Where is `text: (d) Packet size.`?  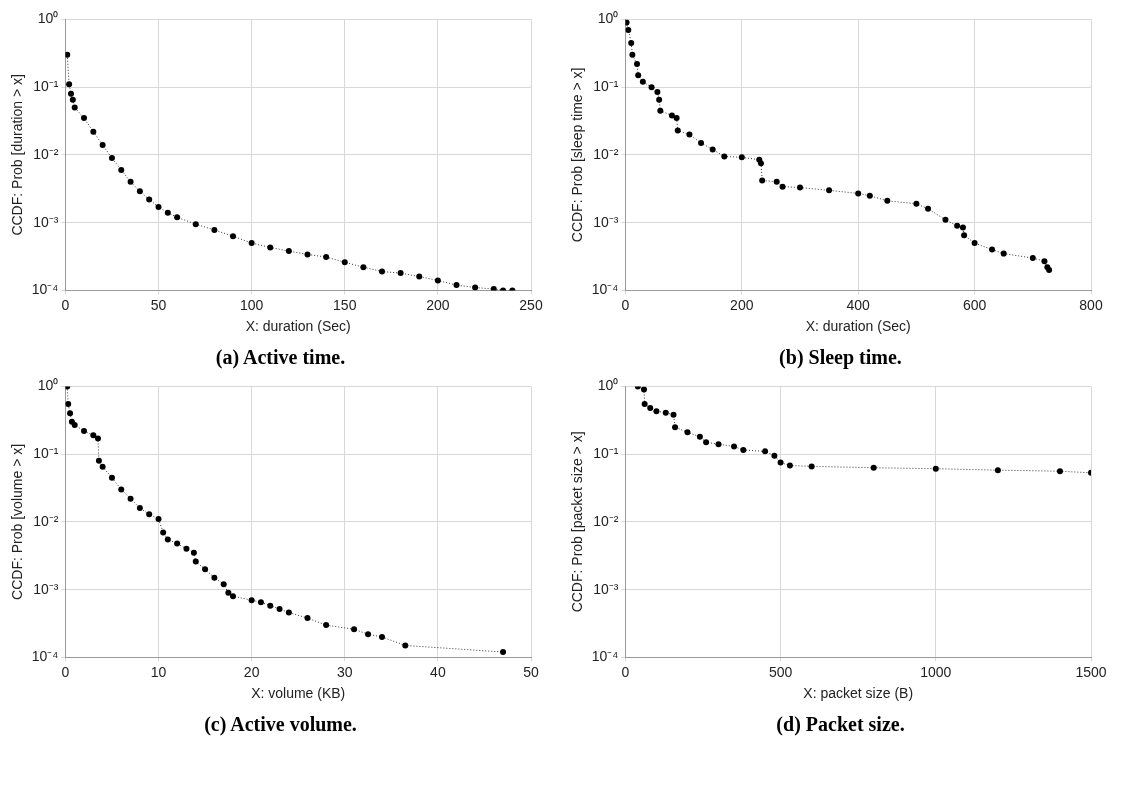
text: (d) Packet size. is located at coordinates (840, 724).